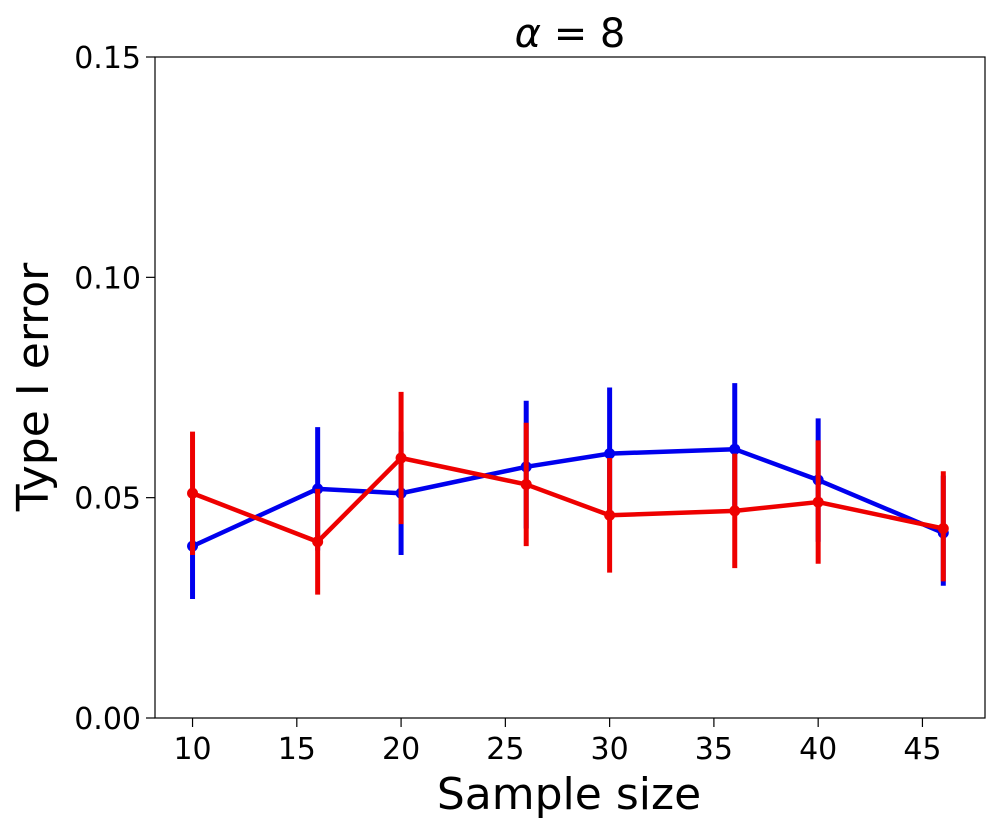  What do you see at coordinates (714, 749) in the screenshot?
I see `x-tick-label: 35` at bounding box center [714, 749].